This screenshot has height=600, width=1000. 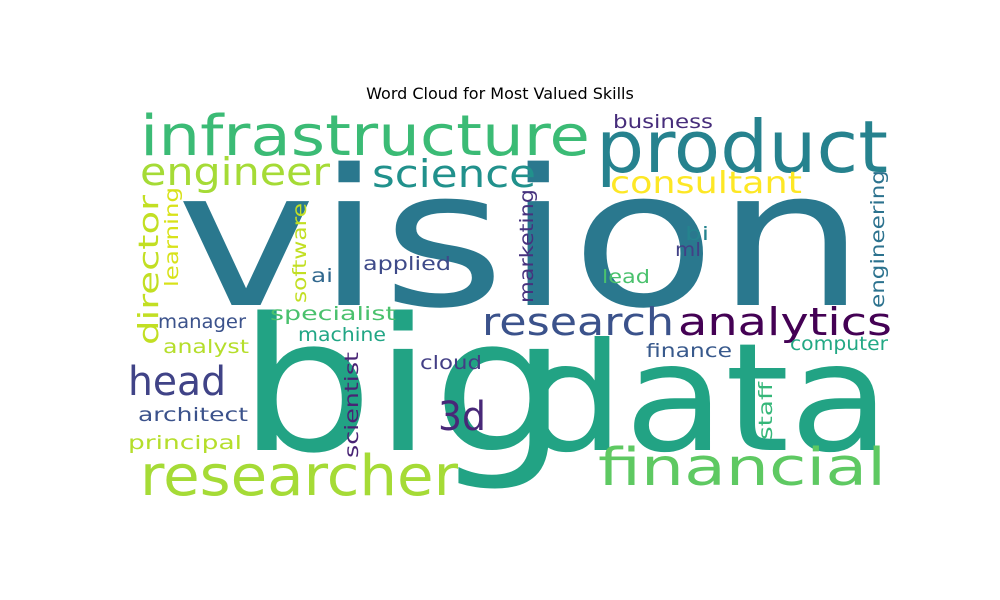 I want to click on word-staff: staff, so click(x=766, y=410).